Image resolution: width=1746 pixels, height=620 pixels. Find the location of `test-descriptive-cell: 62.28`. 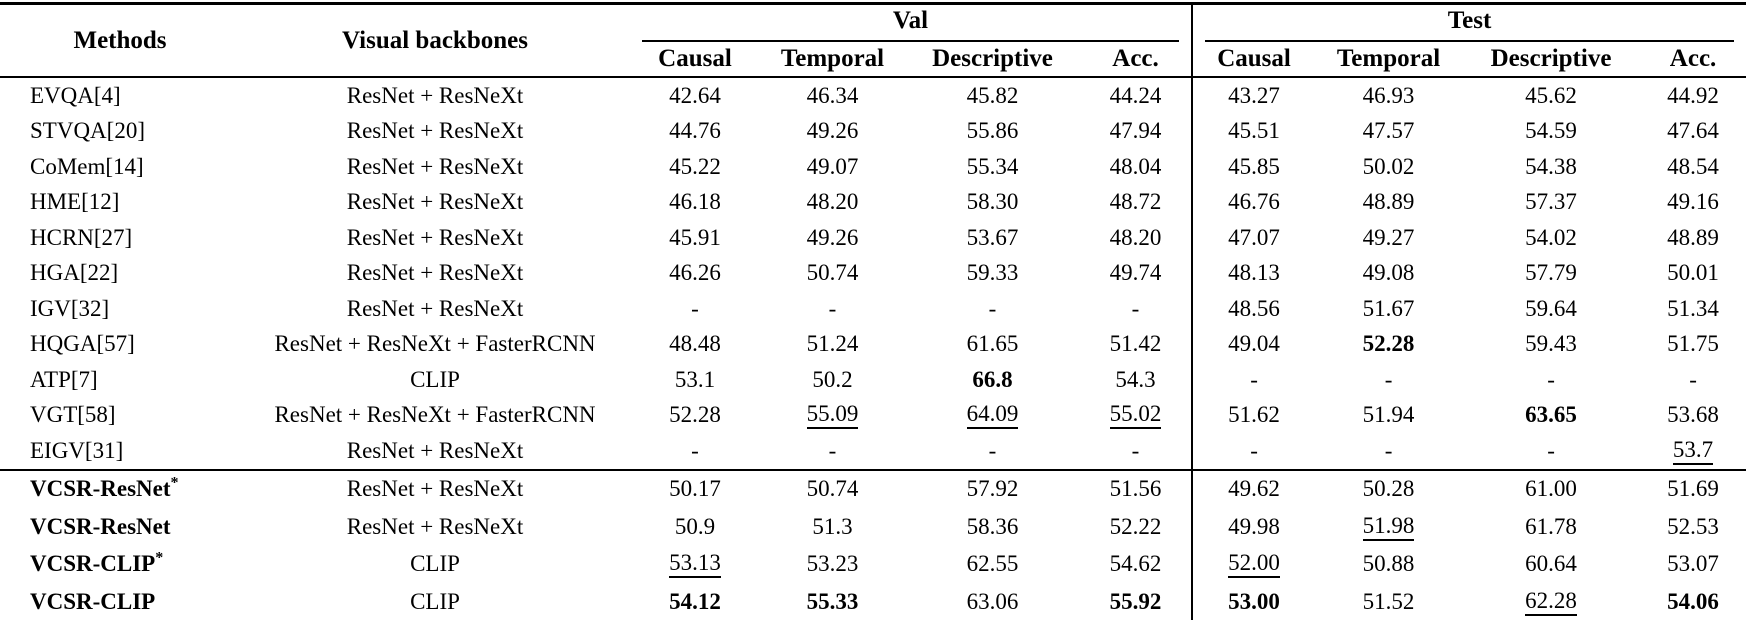

test-descriptive-cell: 62.28 is located at coordinates (1551, 601).